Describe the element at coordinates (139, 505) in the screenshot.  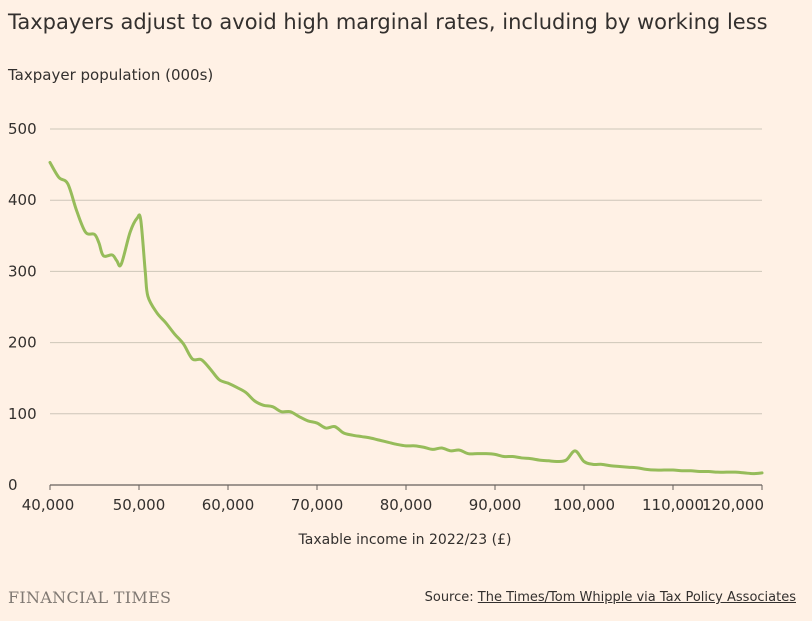
I see `x-tick-label: 50,000` at that location.